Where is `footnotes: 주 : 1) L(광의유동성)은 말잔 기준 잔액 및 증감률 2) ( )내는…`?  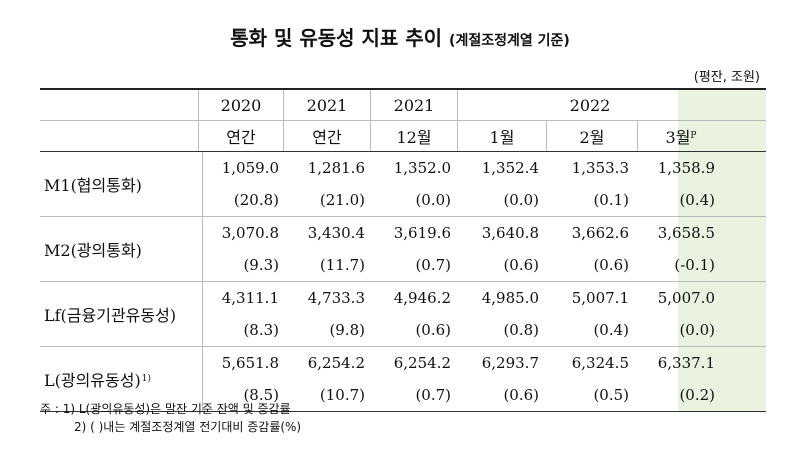
footnotes: 주 : 1) L(광의유동성)은 말잔 기준 잔액 및 증감률 2) ( )내는… is located at coordinates (170, 418).